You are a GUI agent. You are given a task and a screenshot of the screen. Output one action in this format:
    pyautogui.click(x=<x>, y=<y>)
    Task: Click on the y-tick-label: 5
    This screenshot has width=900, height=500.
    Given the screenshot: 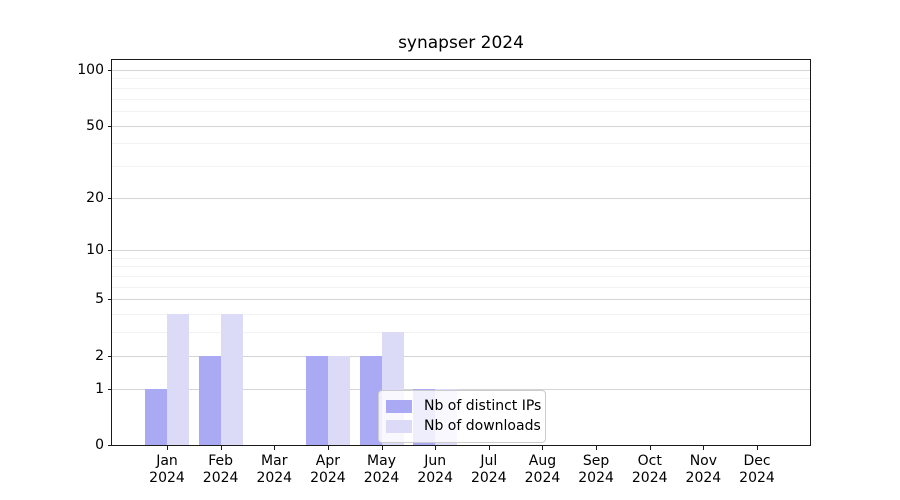 What is the action you would take?
    pyautogui.click(x=99, y=299)
    